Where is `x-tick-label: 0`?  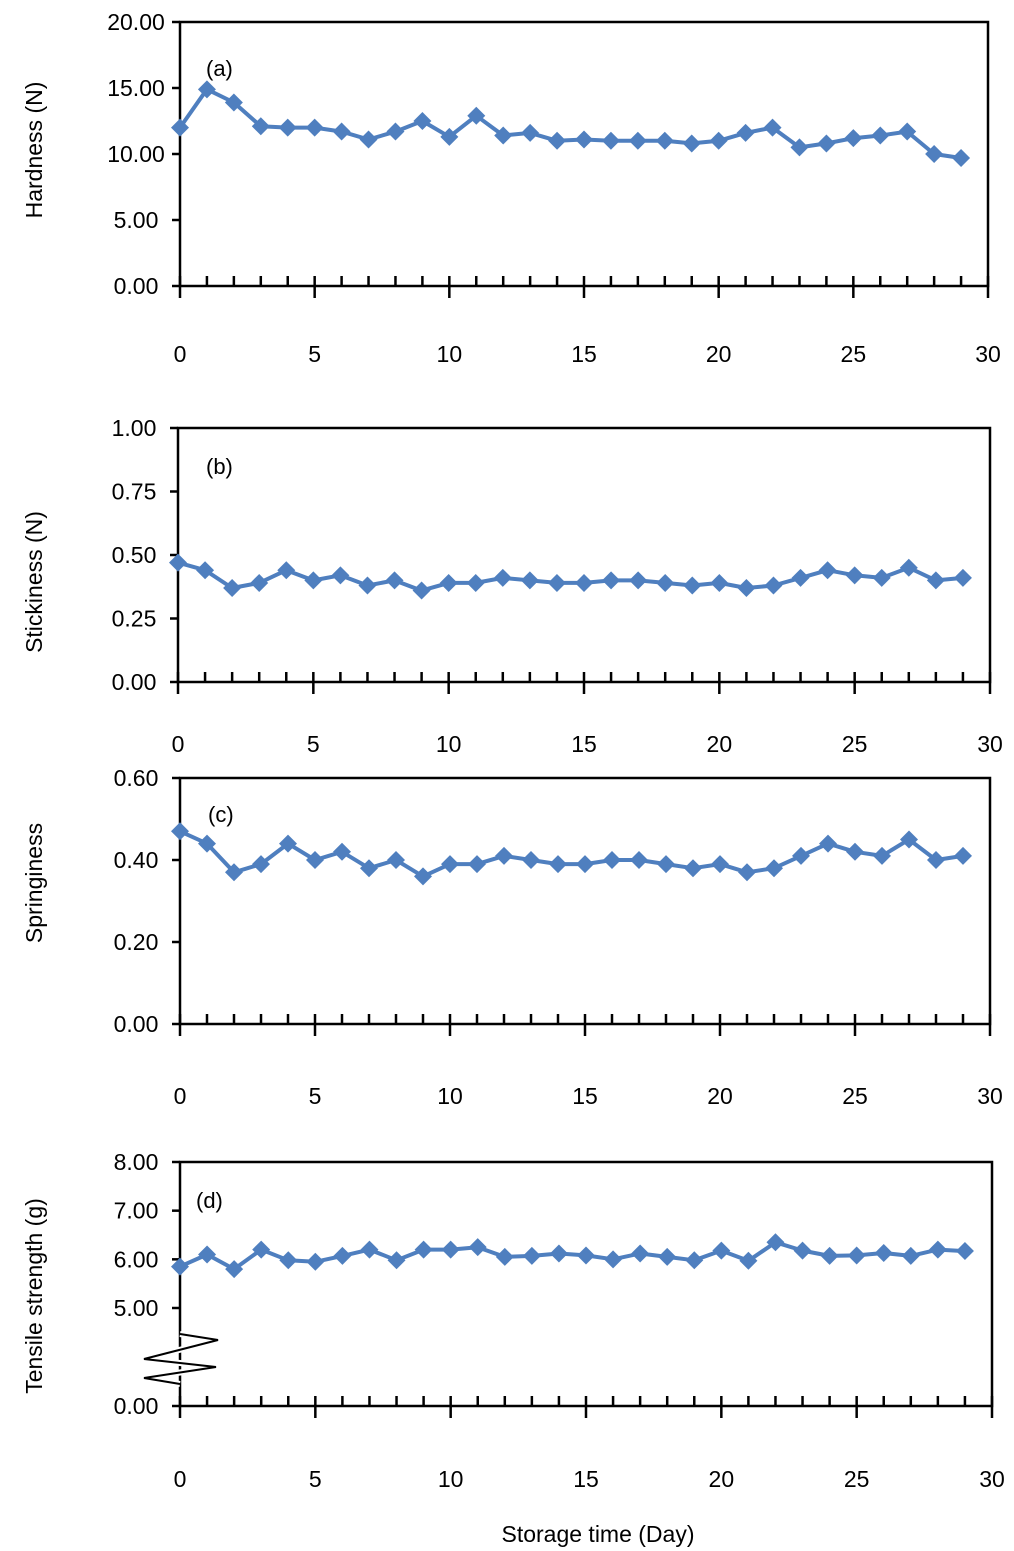 x-tick-label: 0 is located at coordinates (180, 354).